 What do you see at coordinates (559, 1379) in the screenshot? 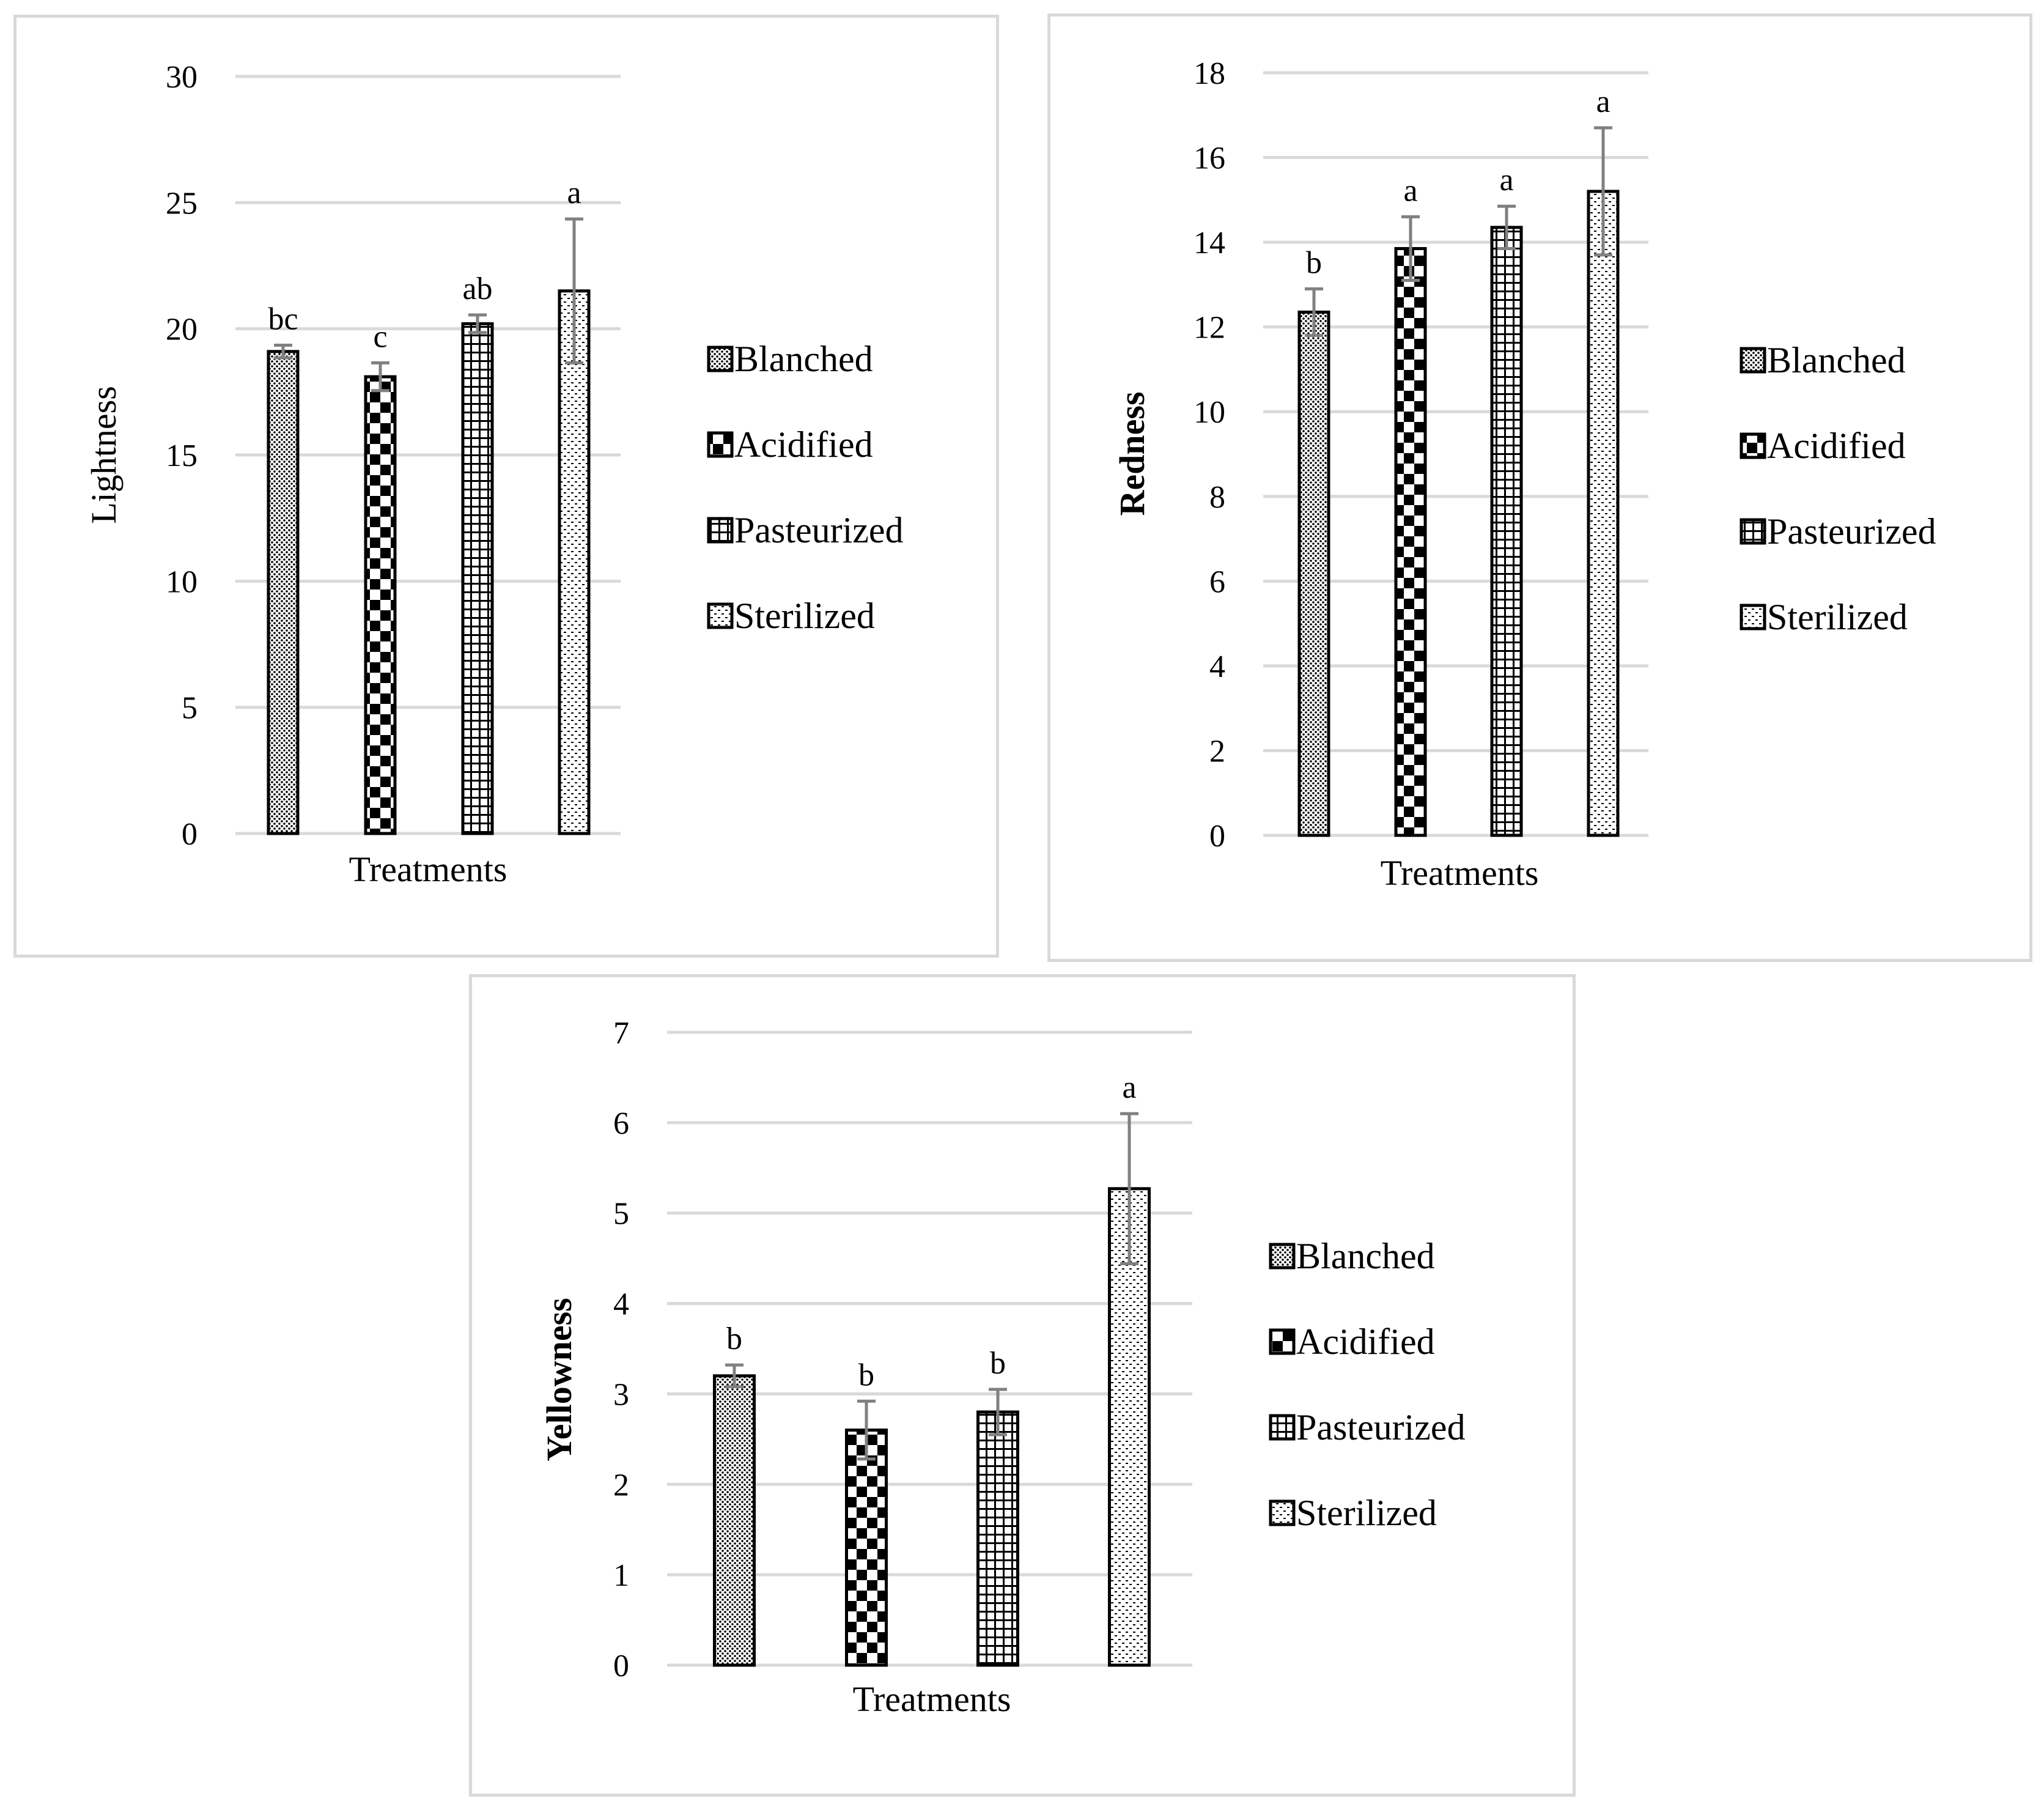
I see `y-axis-label: Yellowness` at bounding box center [559, 1379].